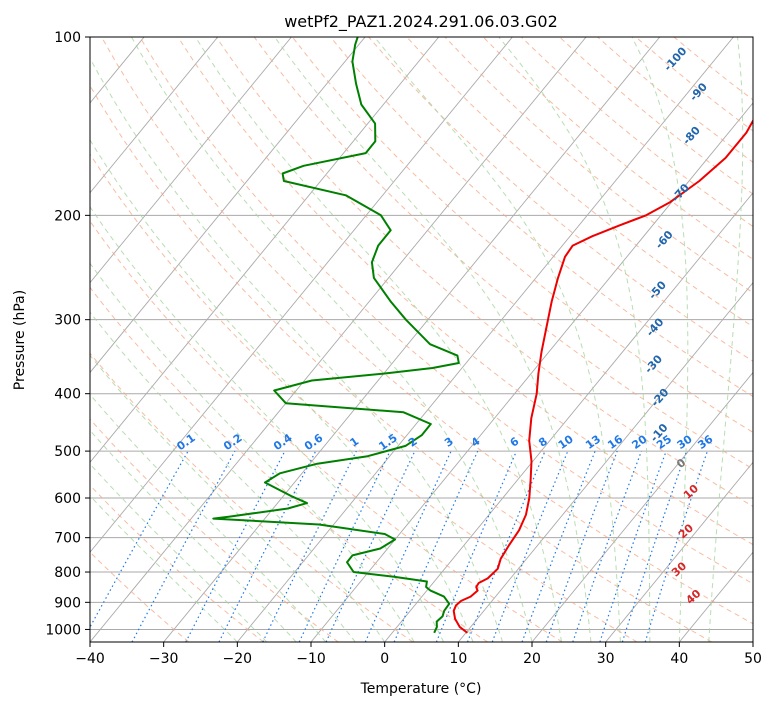 The width and height of the screenshot is (775, 708). Describe the element at coordinates (543, 442) in the screenshot. I see `mixing-ratio-label-10: 8` at that location.